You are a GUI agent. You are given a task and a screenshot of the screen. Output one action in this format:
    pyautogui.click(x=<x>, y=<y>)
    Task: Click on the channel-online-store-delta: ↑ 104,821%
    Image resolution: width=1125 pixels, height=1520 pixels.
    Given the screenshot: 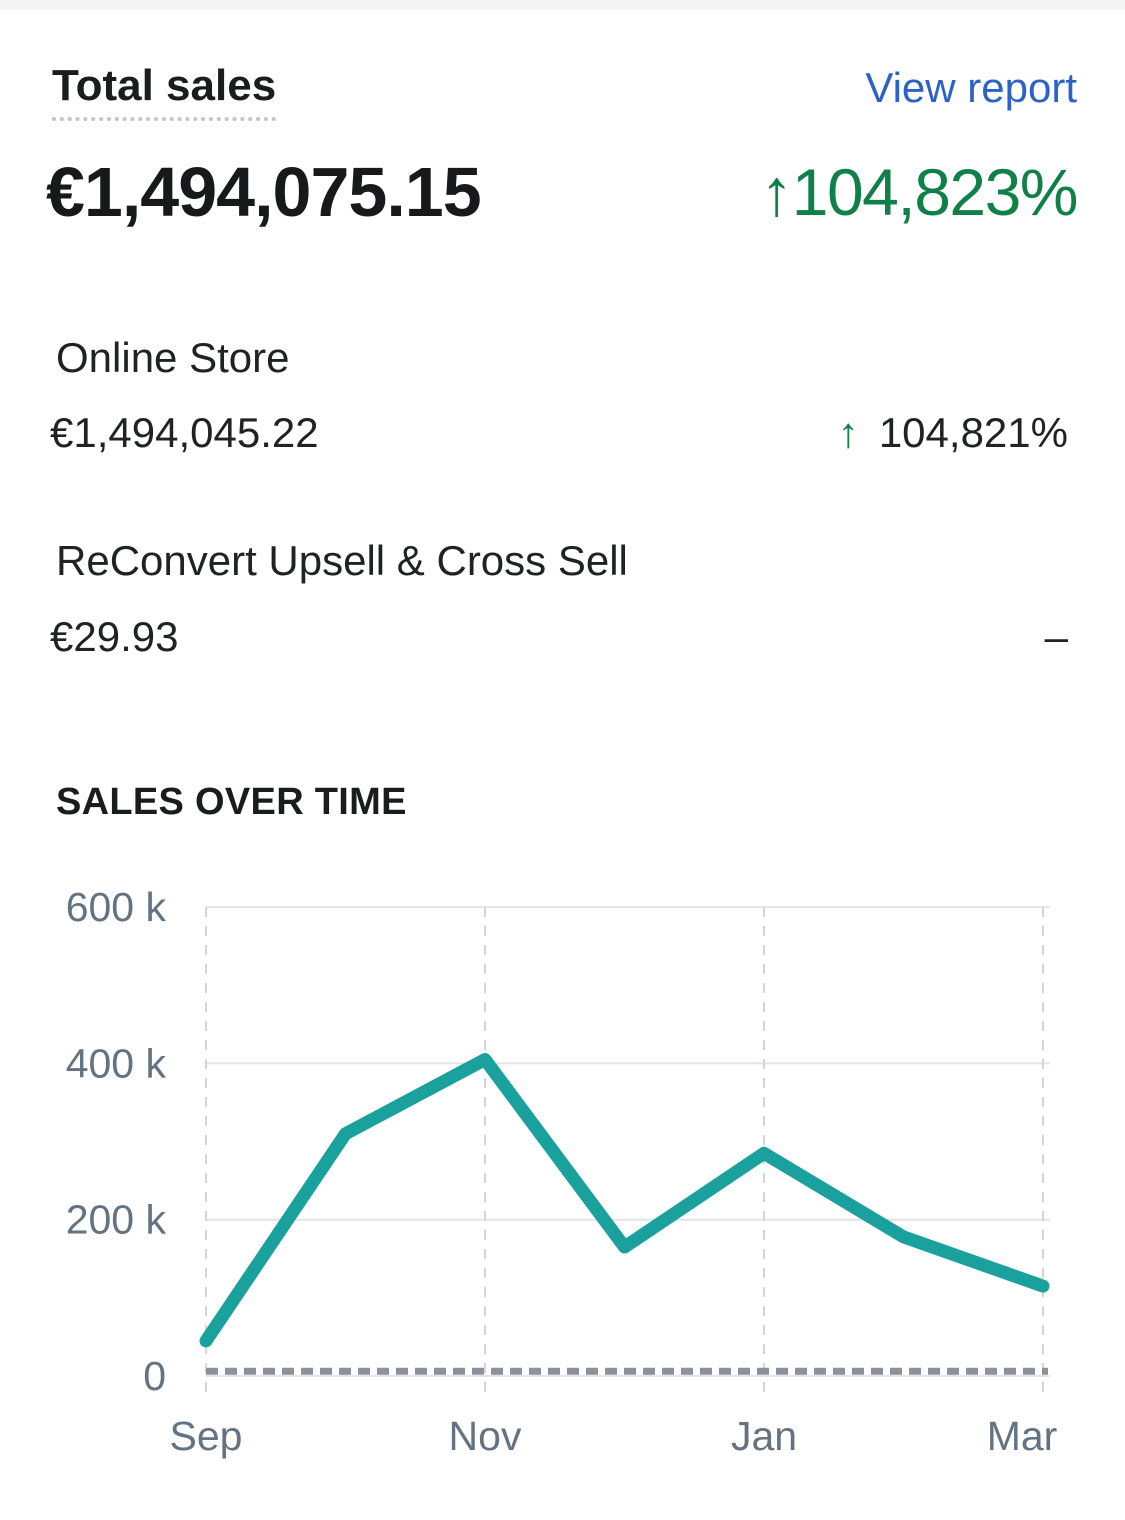 What is the action you would take?
    pyautogui.click(x=953, y=433)
    